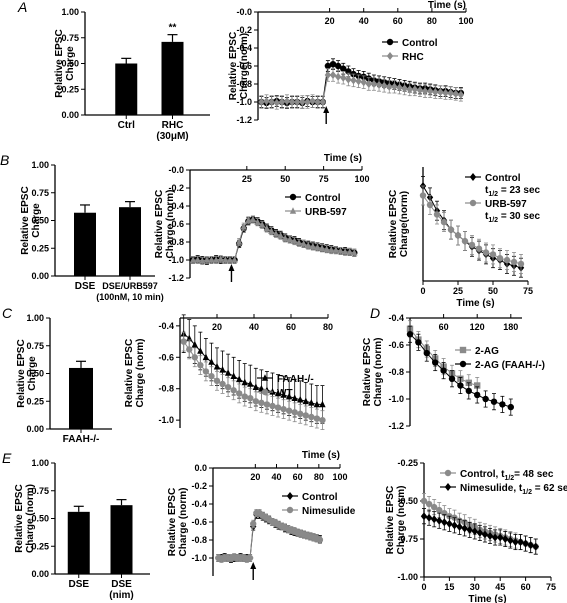 This screenshot has width=567, height=603. What do you see at coordinates (244, 12) in the screenshot?
I see `y-tick-label: -0.0` at bounding box center [244, 12].